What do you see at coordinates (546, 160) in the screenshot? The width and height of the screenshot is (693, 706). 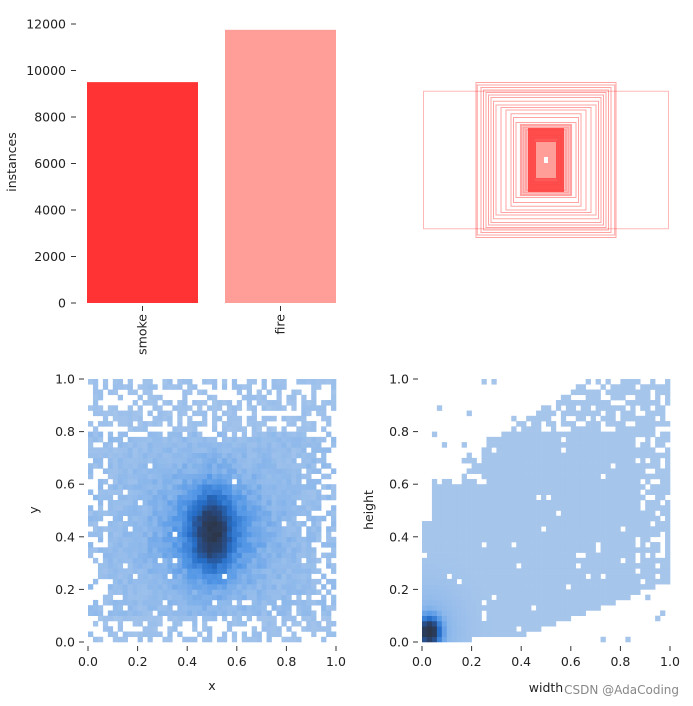 I see `overlay-box` at bounding box center [546, 160].